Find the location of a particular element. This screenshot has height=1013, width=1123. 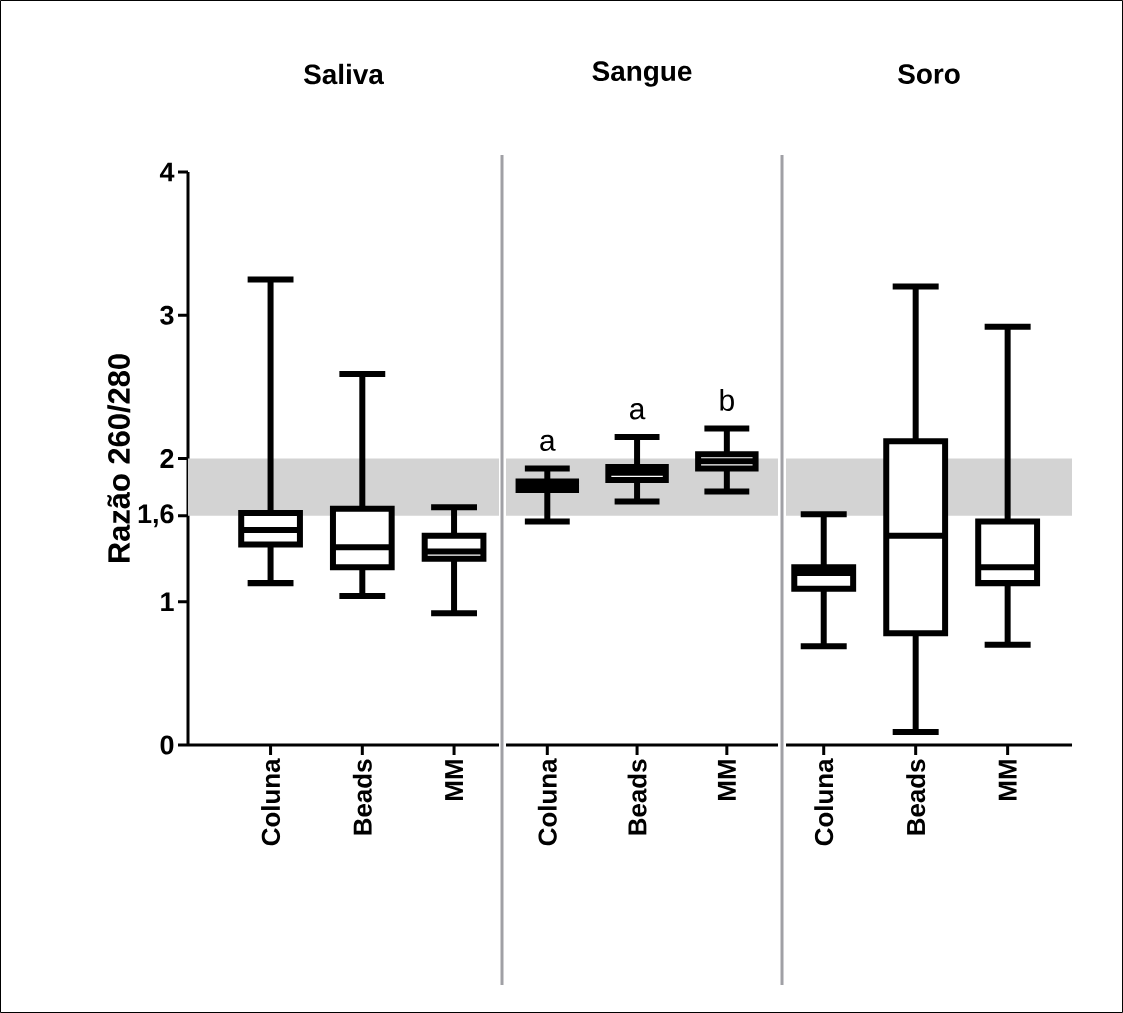

y-tick-label: 0 is located at coordinates (167, 745).